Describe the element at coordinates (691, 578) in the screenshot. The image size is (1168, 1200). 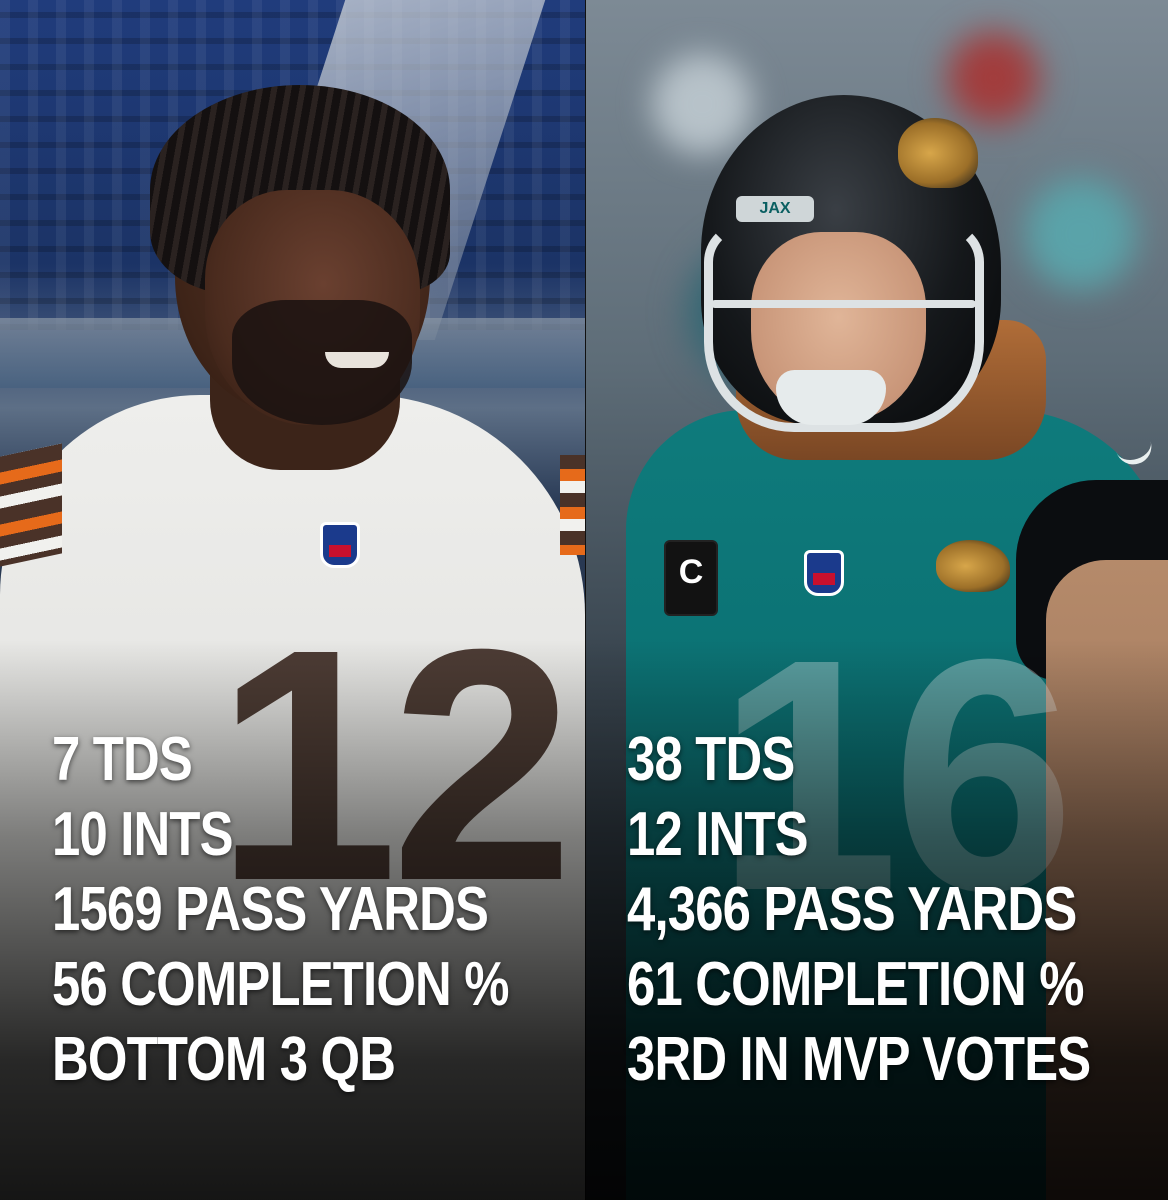
I see `captain-patch: C` at that location.